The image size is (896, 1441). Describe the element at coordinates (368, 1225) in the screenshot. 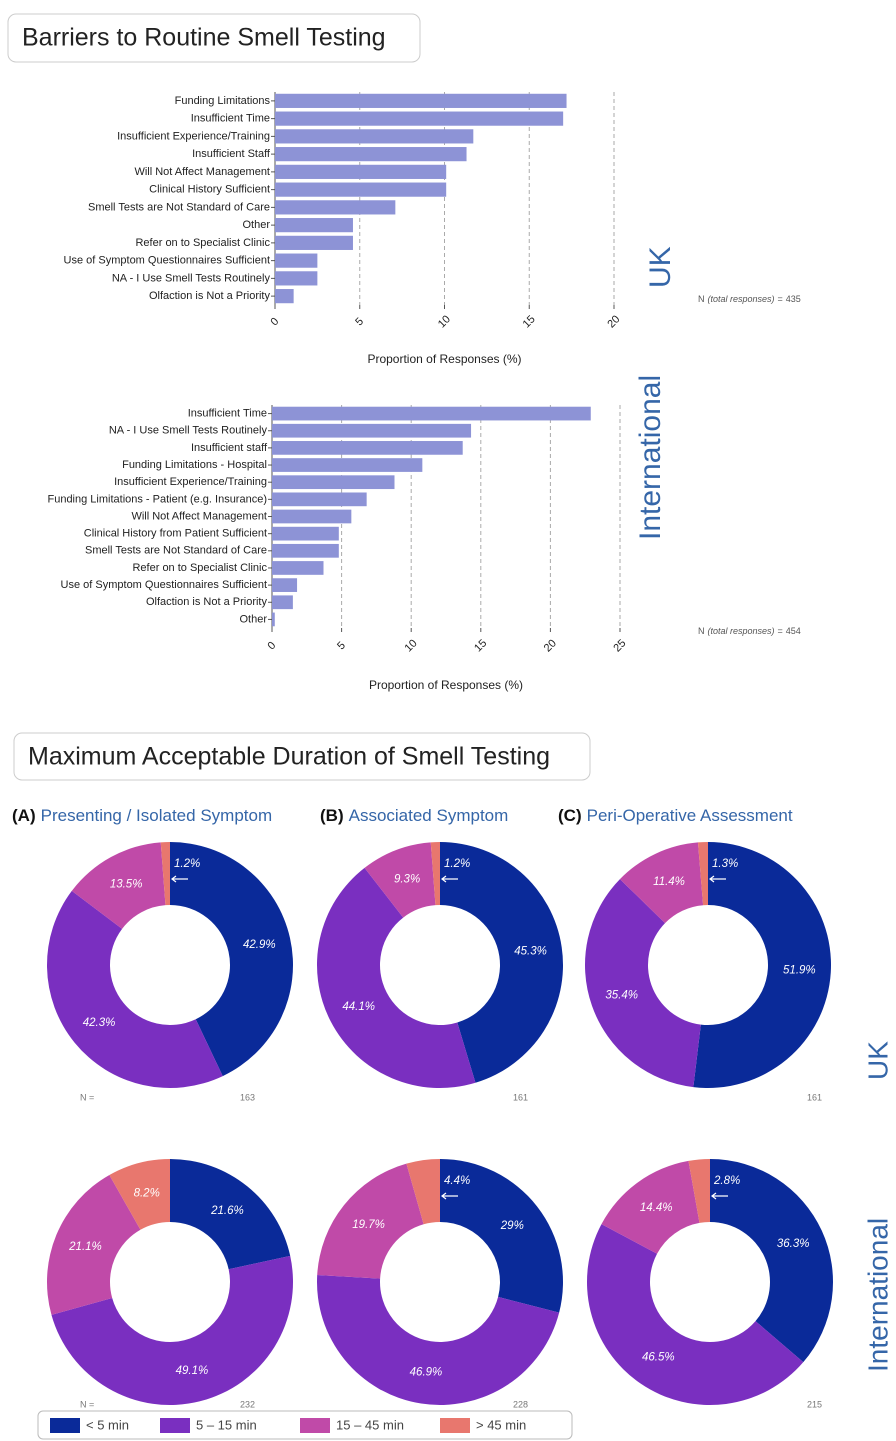

I see `slice-label: 19.7%` at that location.